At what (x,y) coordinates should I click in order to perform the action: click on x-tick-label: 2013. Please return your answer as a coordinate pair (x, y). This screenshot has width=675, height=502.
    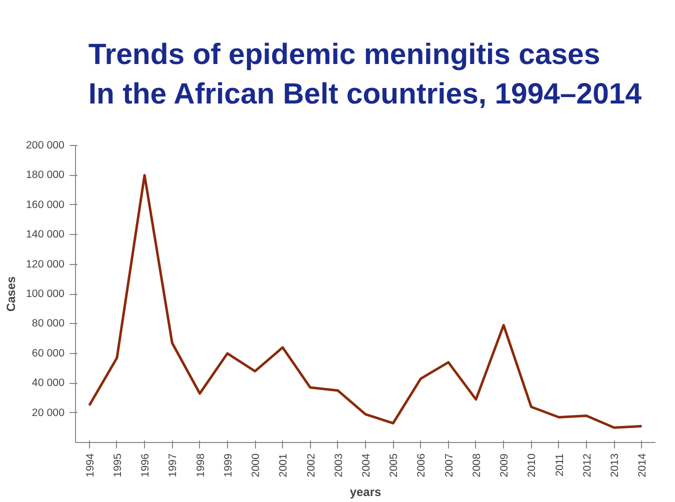
    Looking at the image, I should click on (615, 465).